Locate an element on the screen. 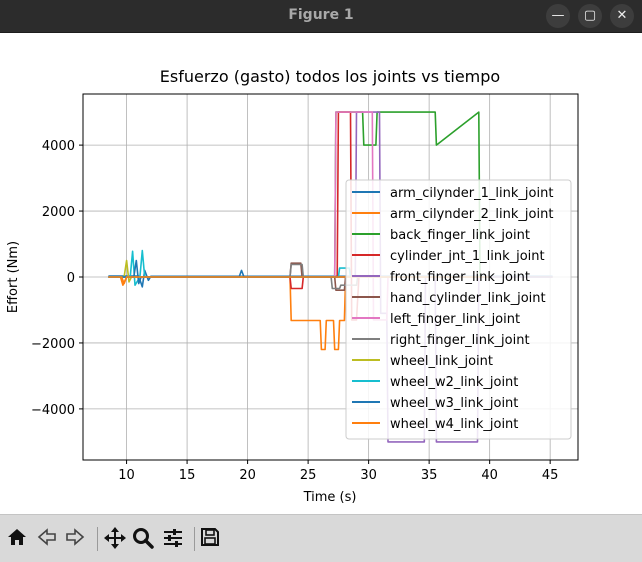 The width and height of the screenshot is (642, 562). legend-label: cylinder_jnt_1_link_joint is located at coordinates (467, 256).